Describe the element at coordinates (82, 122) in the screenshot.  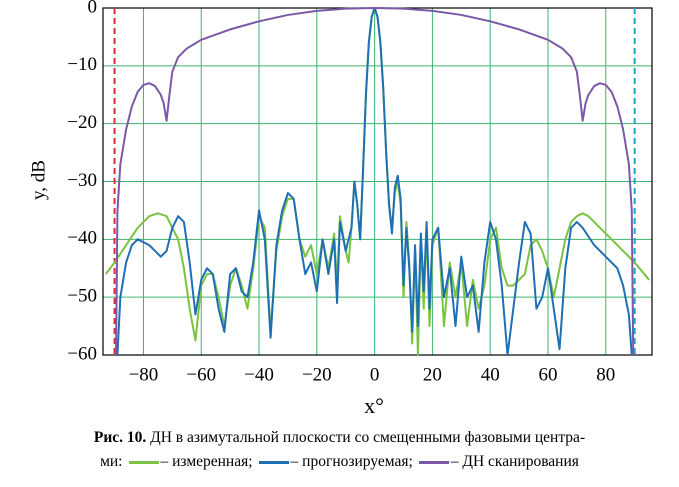
I see `y-tick-label: −20` at that location.